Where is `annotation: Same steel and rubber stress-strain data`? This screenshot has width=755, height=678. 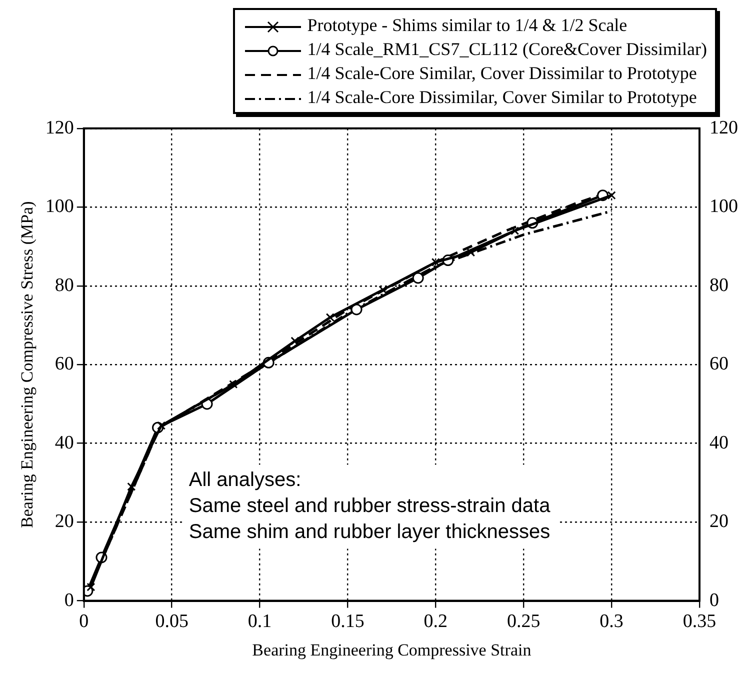
annotation: Same steel and rubber stress-strain data is located at coordinates (370, 505).